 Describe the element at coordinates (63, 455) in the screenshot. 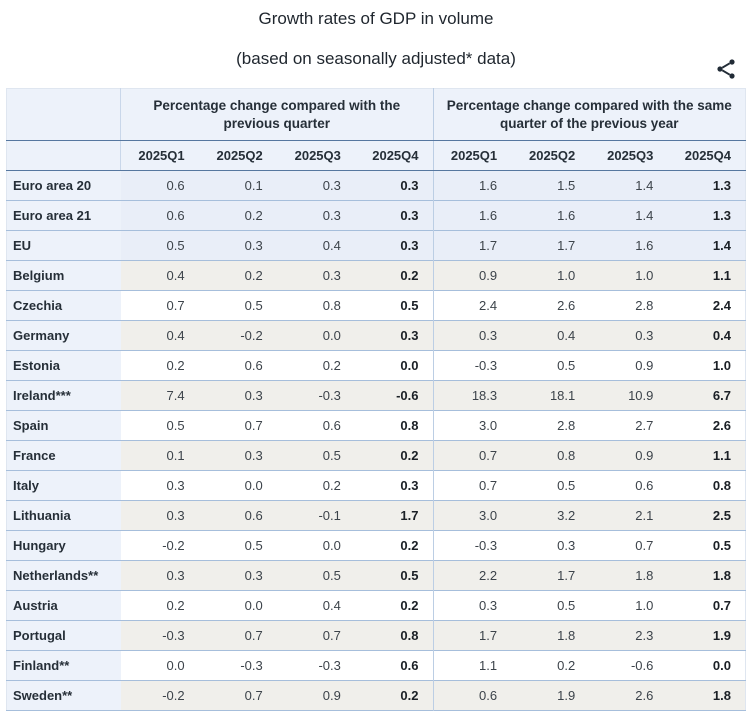

I see `row-label: France` at that location.